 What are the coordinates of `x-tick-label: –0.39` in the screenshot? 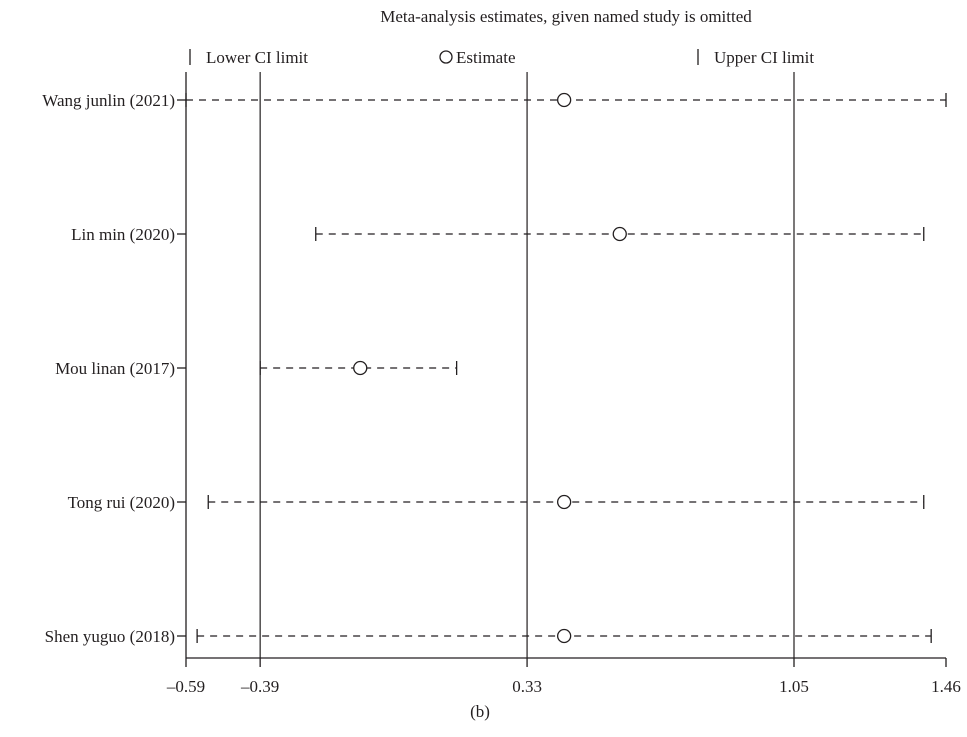 It's located at (259, 686).